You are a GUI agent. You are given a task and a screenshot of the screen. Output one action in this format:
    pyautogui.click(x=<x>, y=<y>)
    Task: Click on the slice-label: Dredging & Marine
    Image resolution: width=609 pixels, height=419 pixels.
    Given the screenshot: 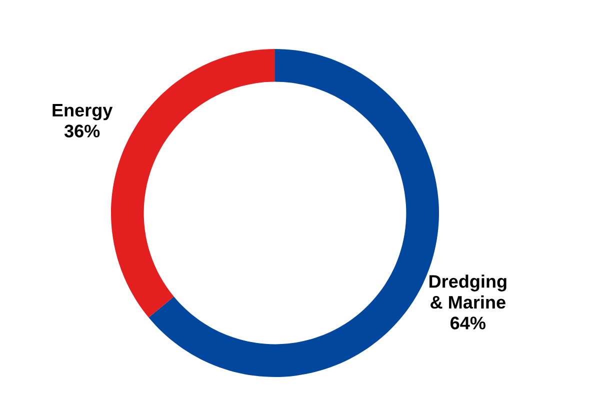 What is the action you would take?
    pyautogui.click(x=468, y=291)
    